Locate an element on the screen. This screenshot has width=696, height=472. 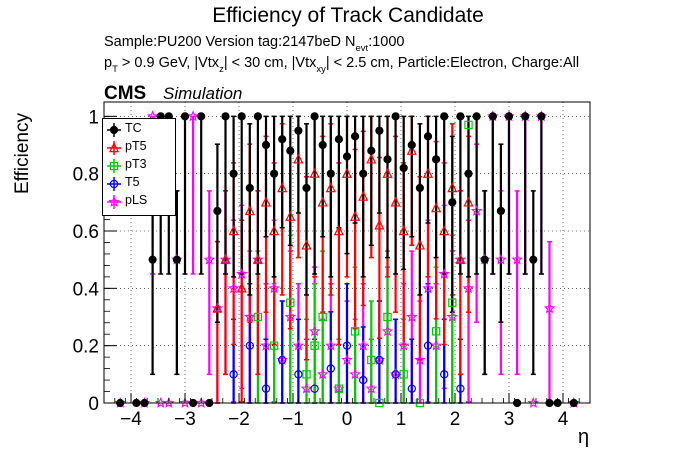
legend: TC pT5 pT3 T5 pLS is located at coordinates (139, 167).